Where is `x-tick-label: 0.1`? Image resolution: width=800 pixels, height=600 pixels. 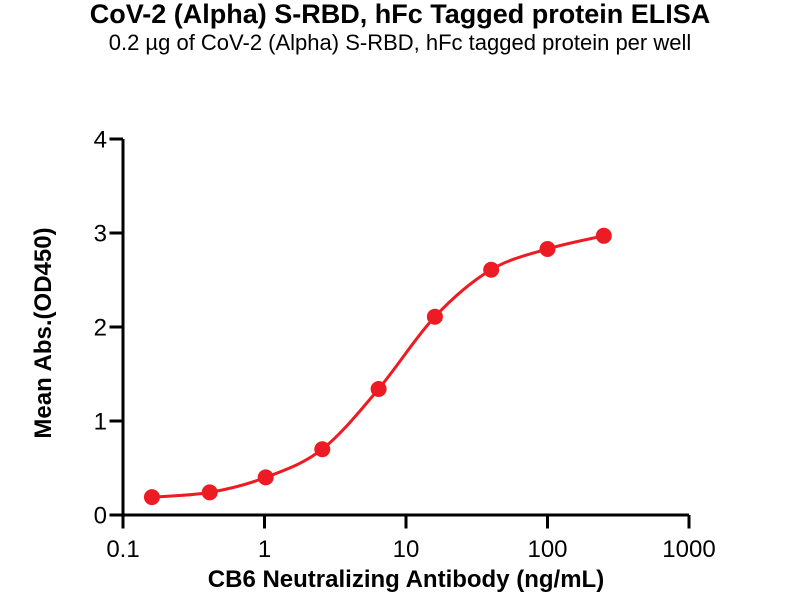 x-tick-label: 0.1 is located at coordinates (122, 549).